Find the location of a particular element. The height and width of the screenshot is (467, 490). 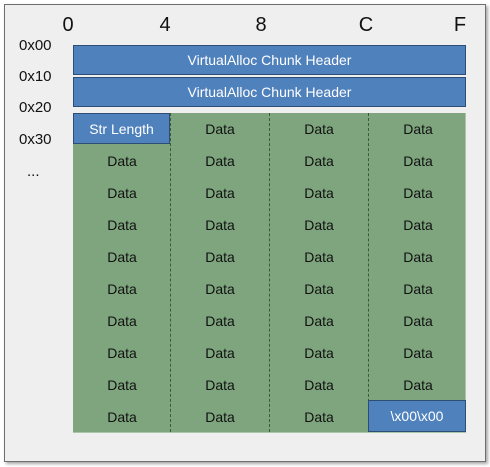

row-label-0x30: 0x30 is located at coordinates (35, 139).